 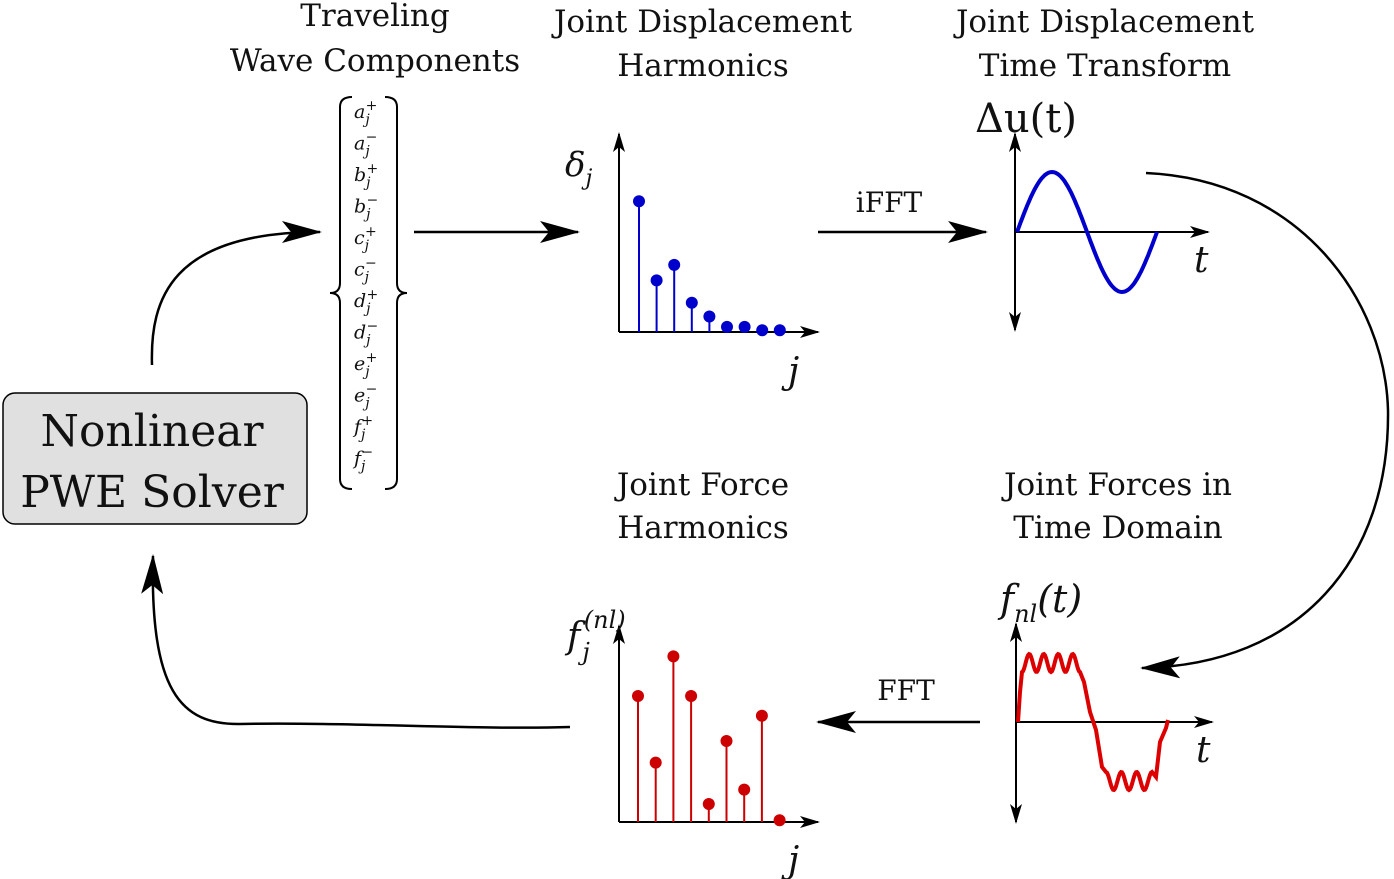 I want to click on vector-entry: bj+, so click(x=366, y=176).